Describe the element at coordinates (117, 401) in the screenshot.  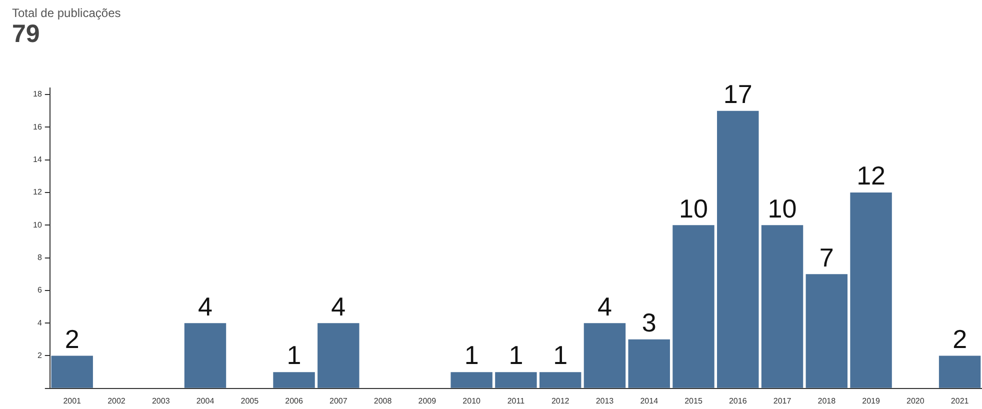
I see `x-tick-label: 2002` at that location.